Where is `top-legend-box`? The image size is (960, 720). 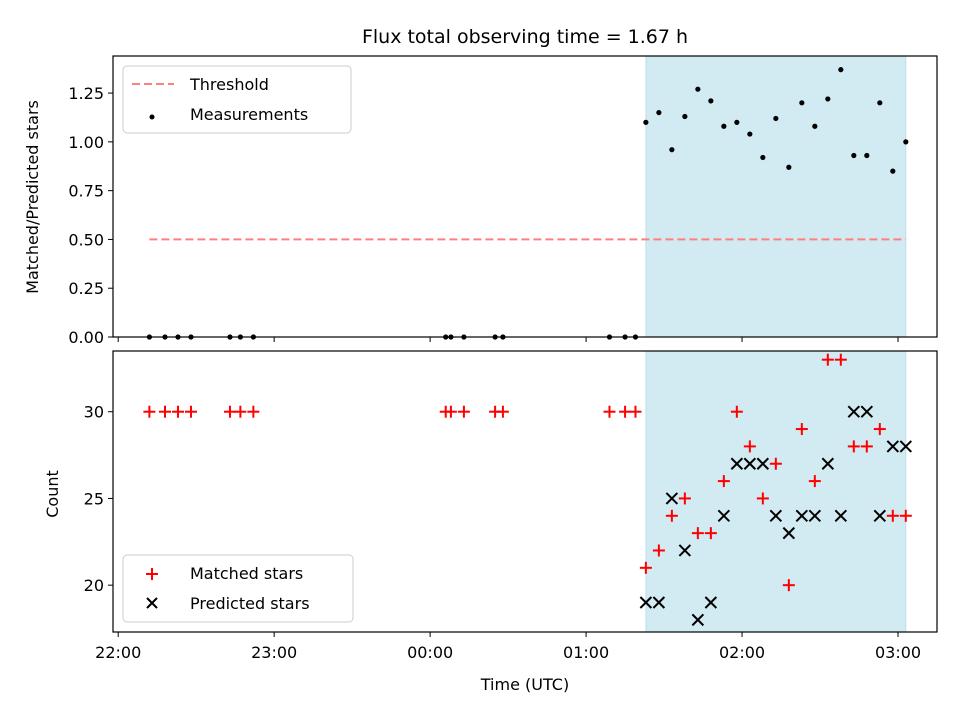
top-legend-box is located at coordinates (237, 99).